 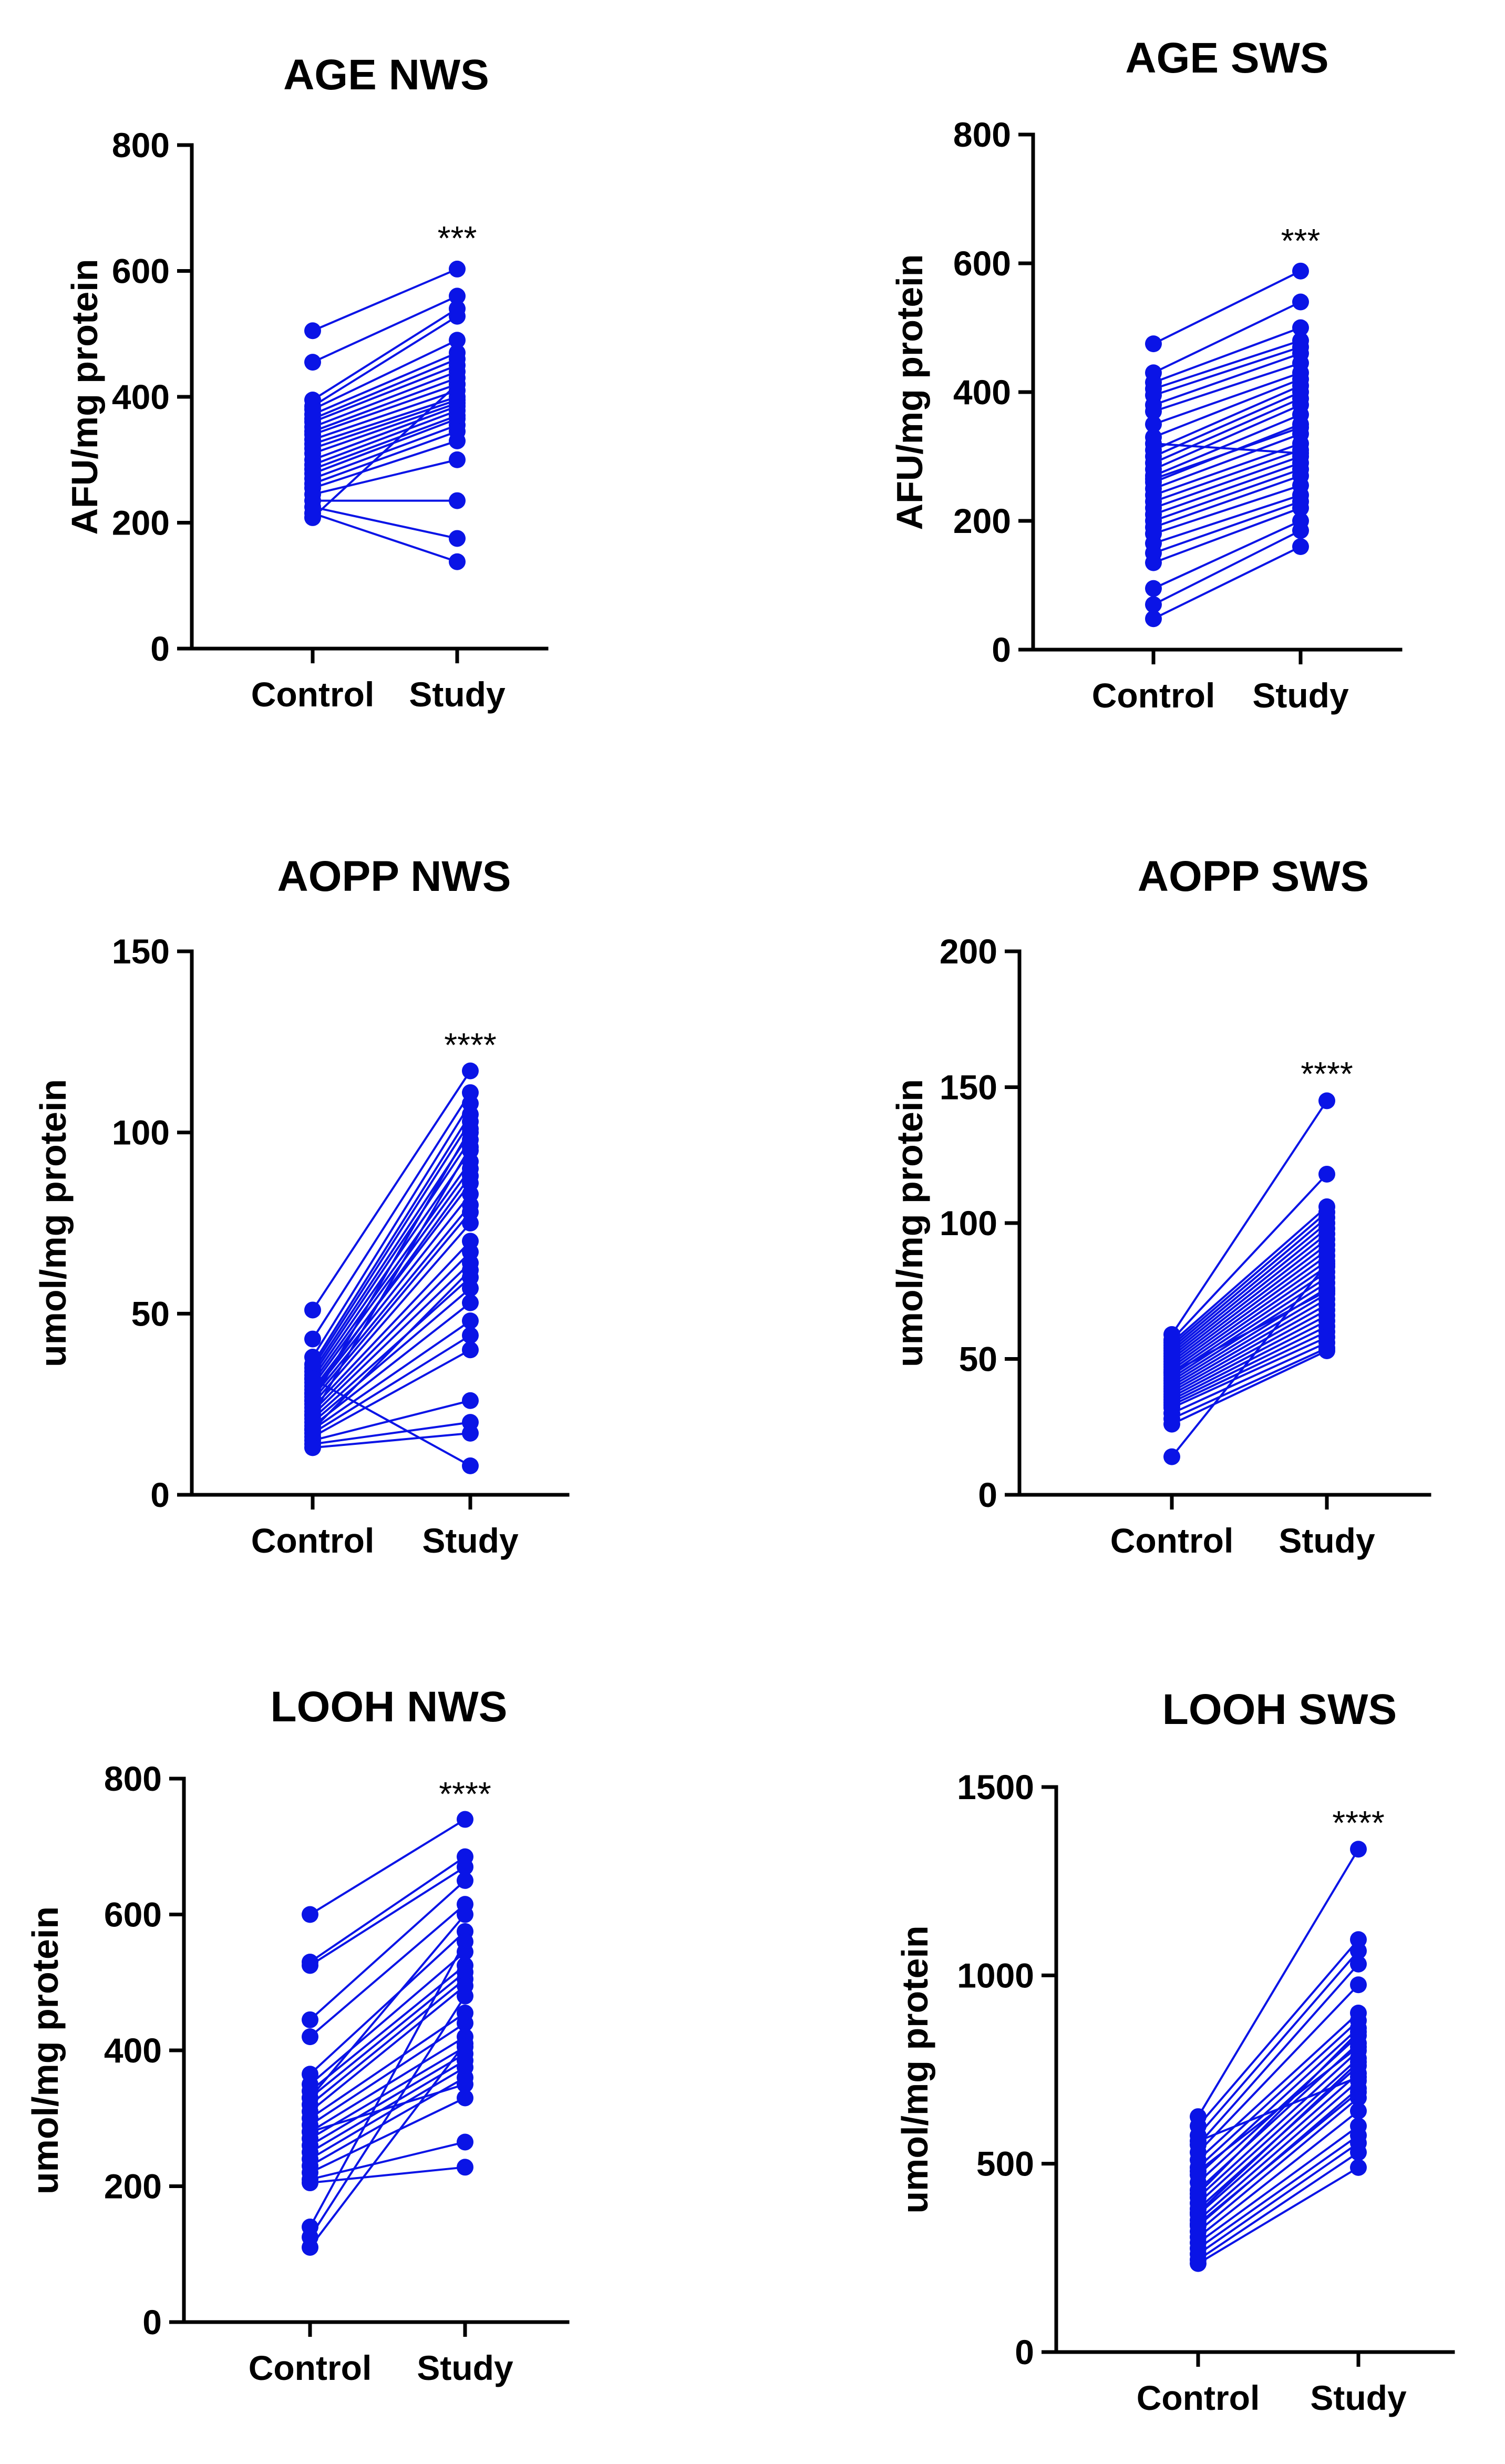 What do you see at coordinates (909, 392) in the screenshot?
I see `y-axis-label: AFU/mg protein` at bounding box center [909, 392].